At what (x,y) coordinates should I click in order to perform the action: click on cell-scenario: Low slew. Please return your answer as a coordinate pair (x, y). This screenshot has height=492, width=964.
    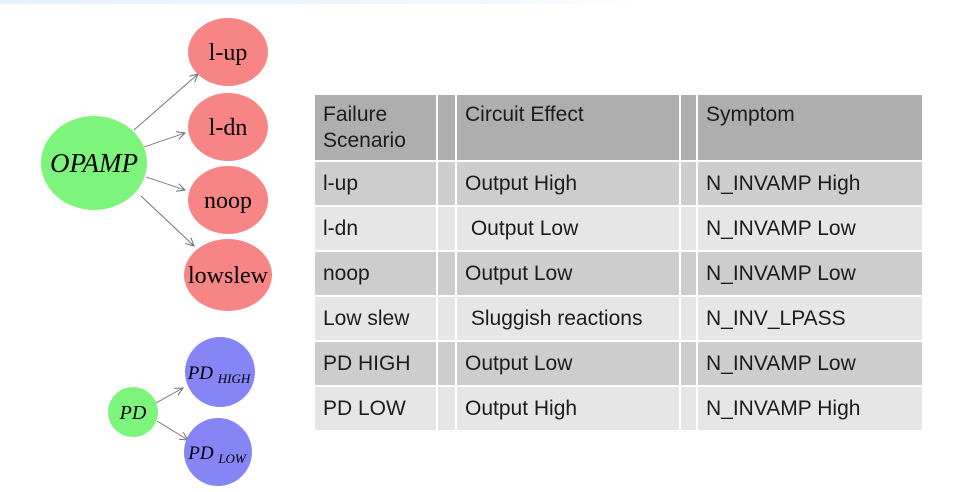
    Looking at the image, I should click on (375, 318).